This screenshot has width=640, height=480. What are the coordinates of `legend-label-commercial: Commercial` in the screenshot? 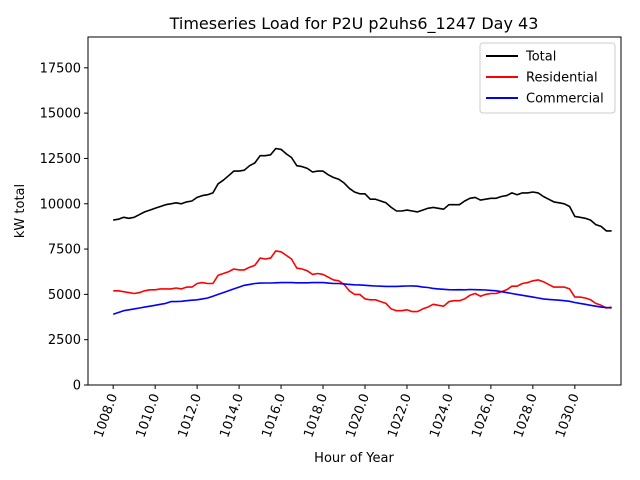 It's located at (565, 99).